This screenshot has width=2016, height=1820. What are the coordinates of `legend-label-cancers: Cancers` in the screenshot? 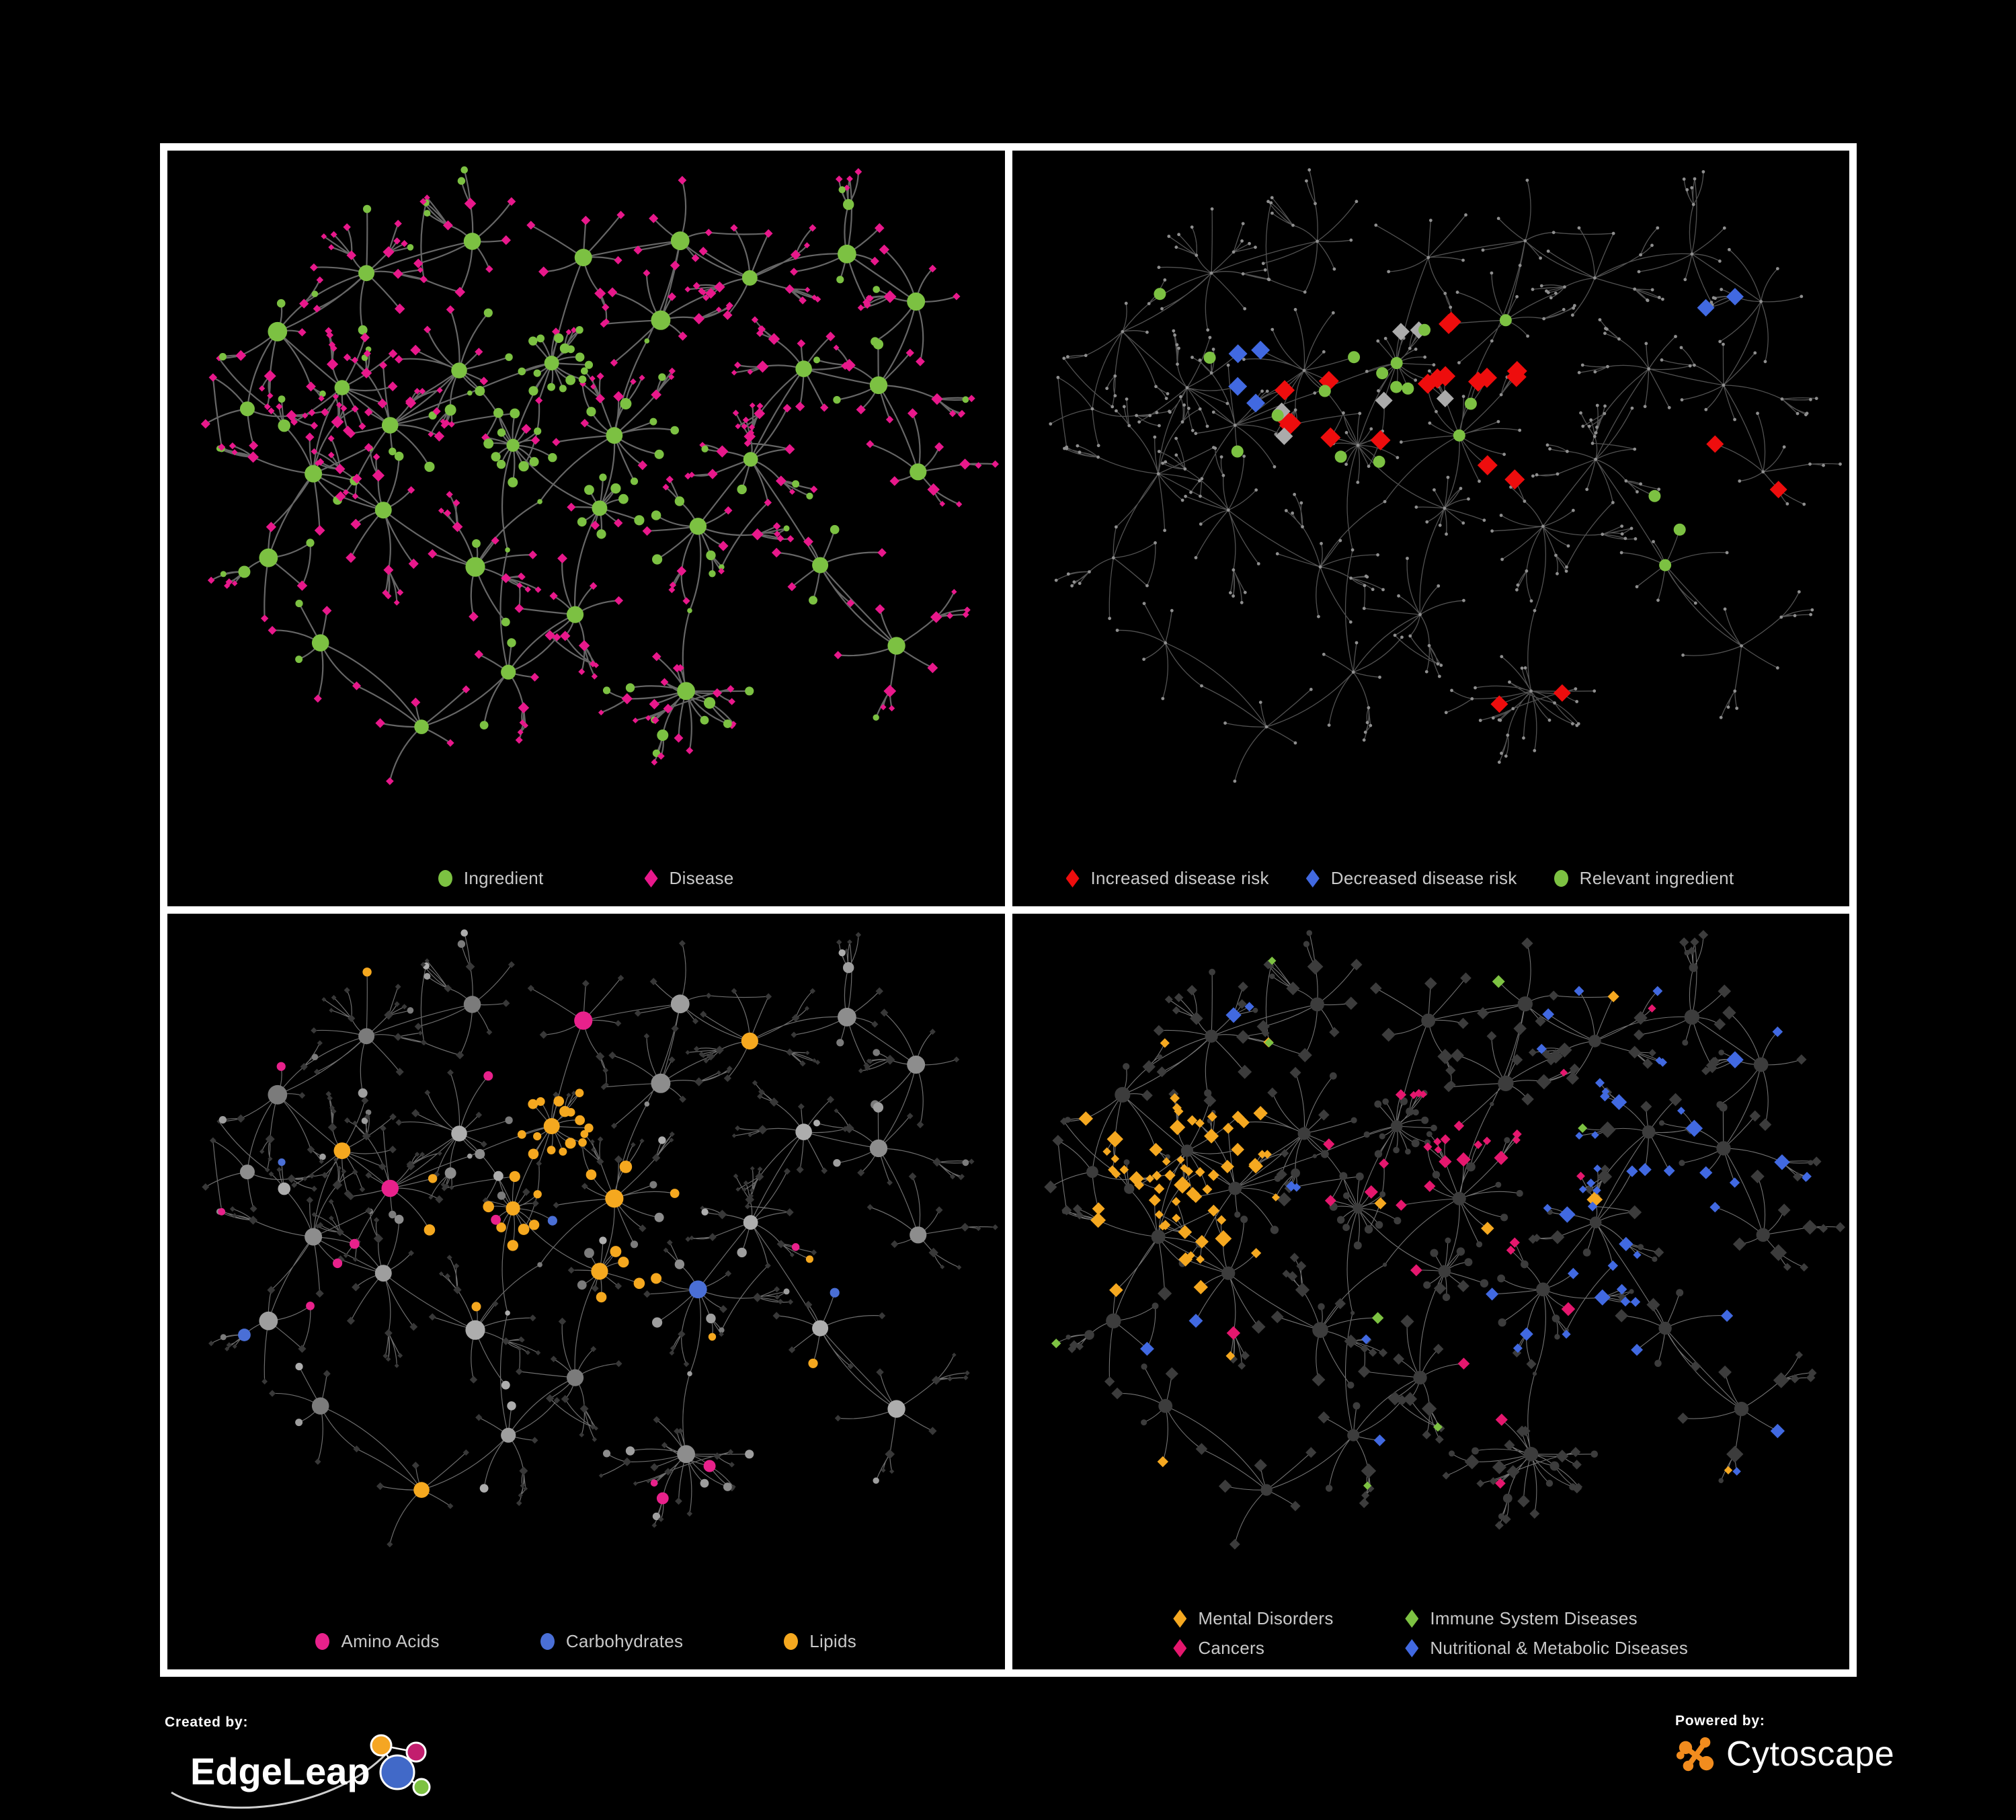 It's located at (1231, 1648).